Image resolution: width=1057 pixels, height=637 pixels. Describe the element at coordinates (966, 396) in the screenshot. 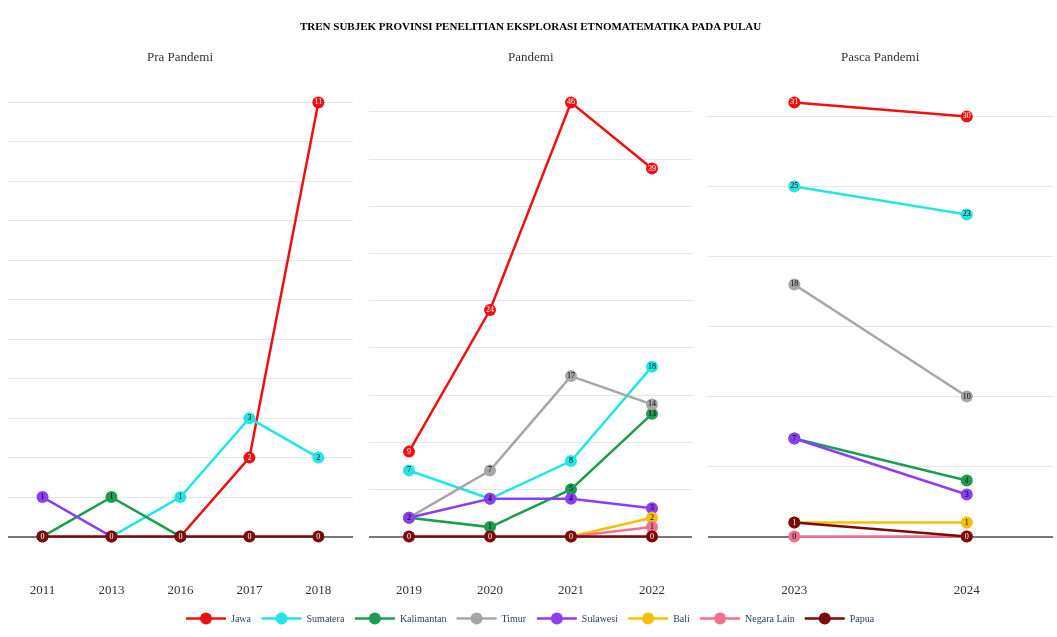

I see `data-label: 10` at that location.